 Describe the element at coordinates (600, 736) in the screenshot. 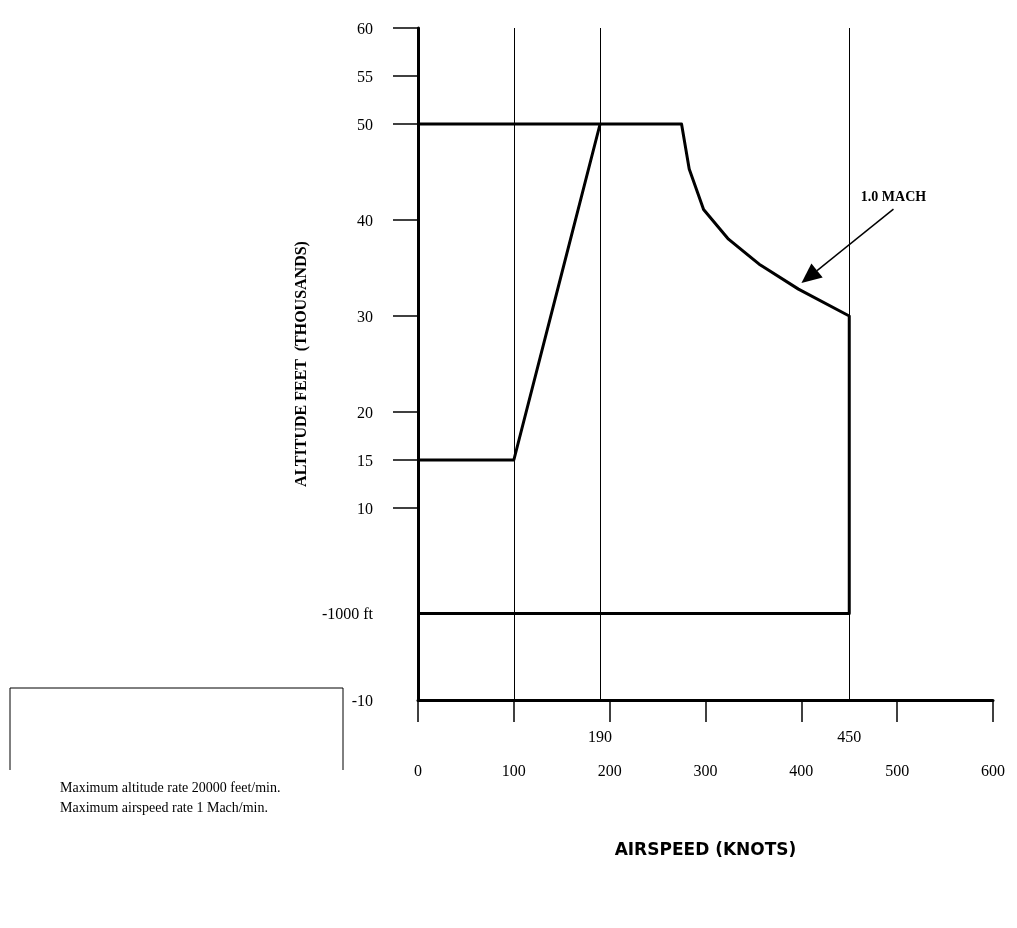

I see `ref-line-label: 190` at that location.